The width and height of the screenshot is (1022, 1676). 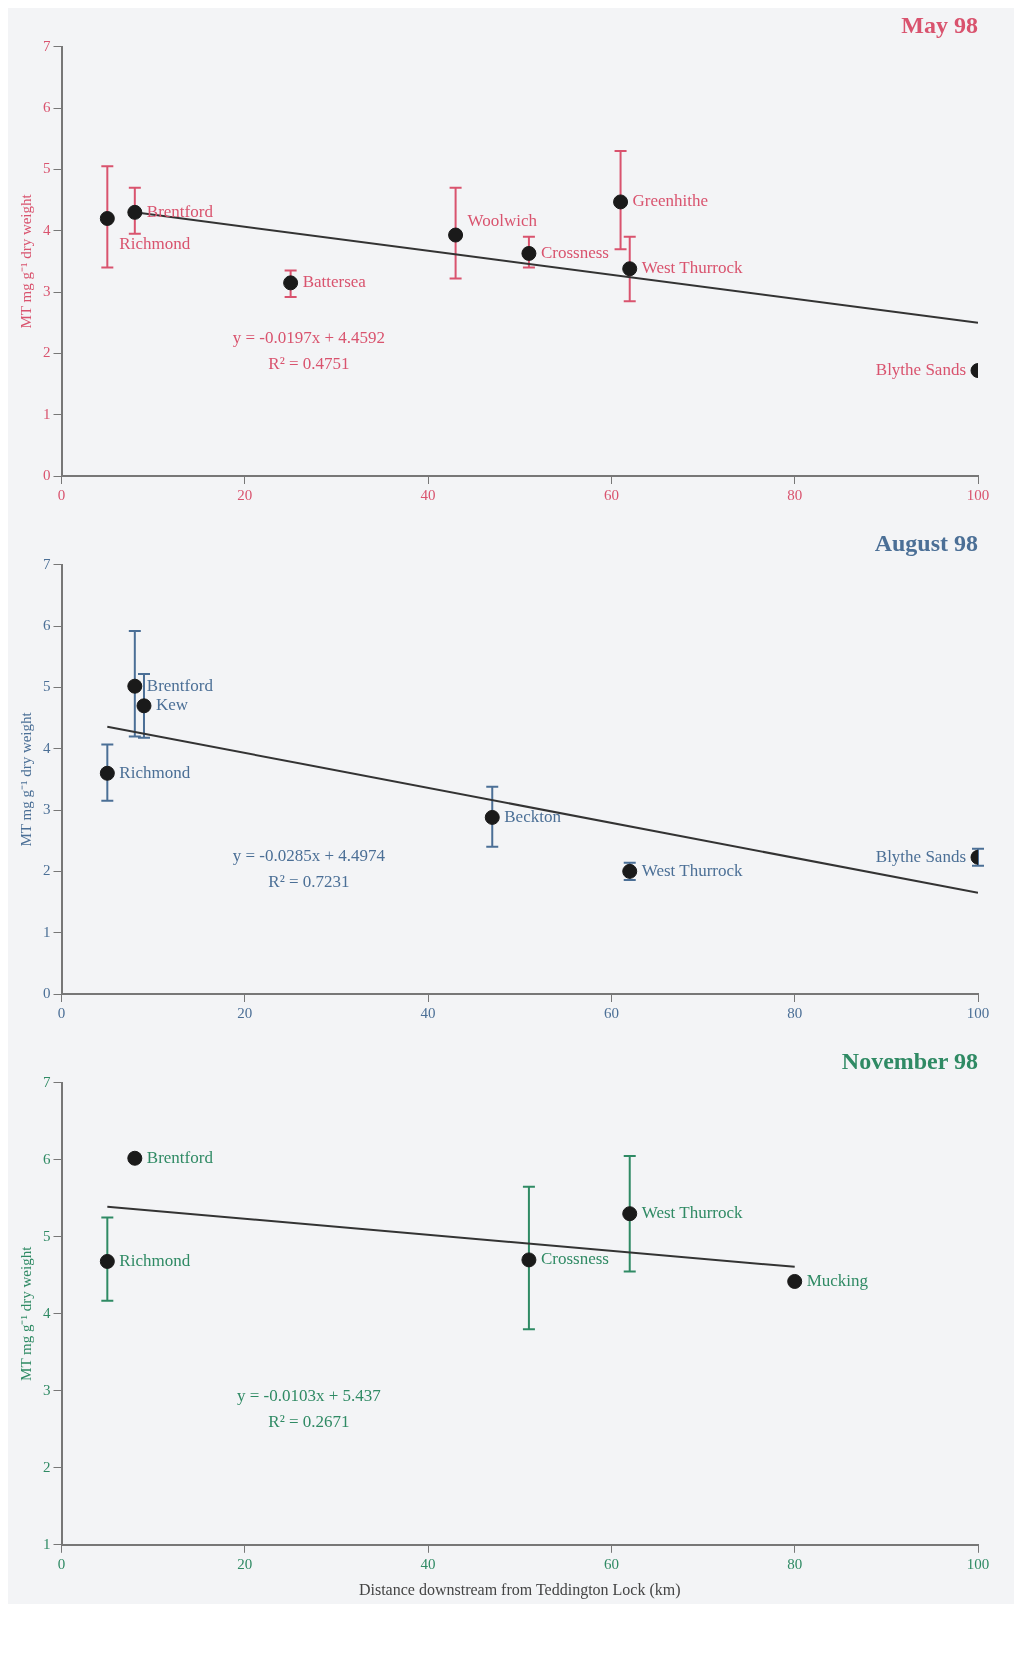 I want to click on annotation: Greenhithe, so click(x=670, y=201).